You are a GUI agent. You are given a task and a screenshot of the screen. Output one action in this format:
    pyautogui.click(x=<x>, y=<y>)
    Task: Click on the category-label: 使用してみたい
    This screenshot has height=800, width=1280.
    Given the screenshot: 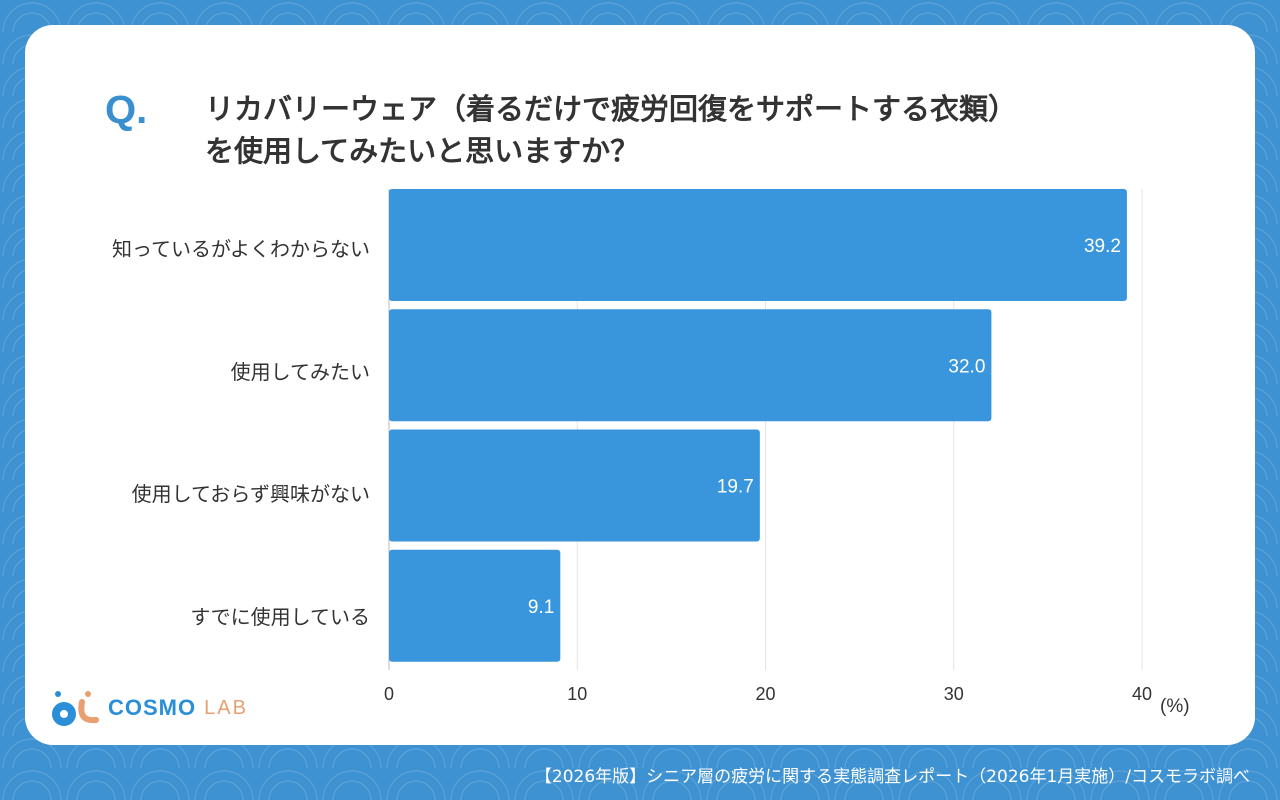 What is the action you would take?
    pyautogui.click(x=300, y=372)
    